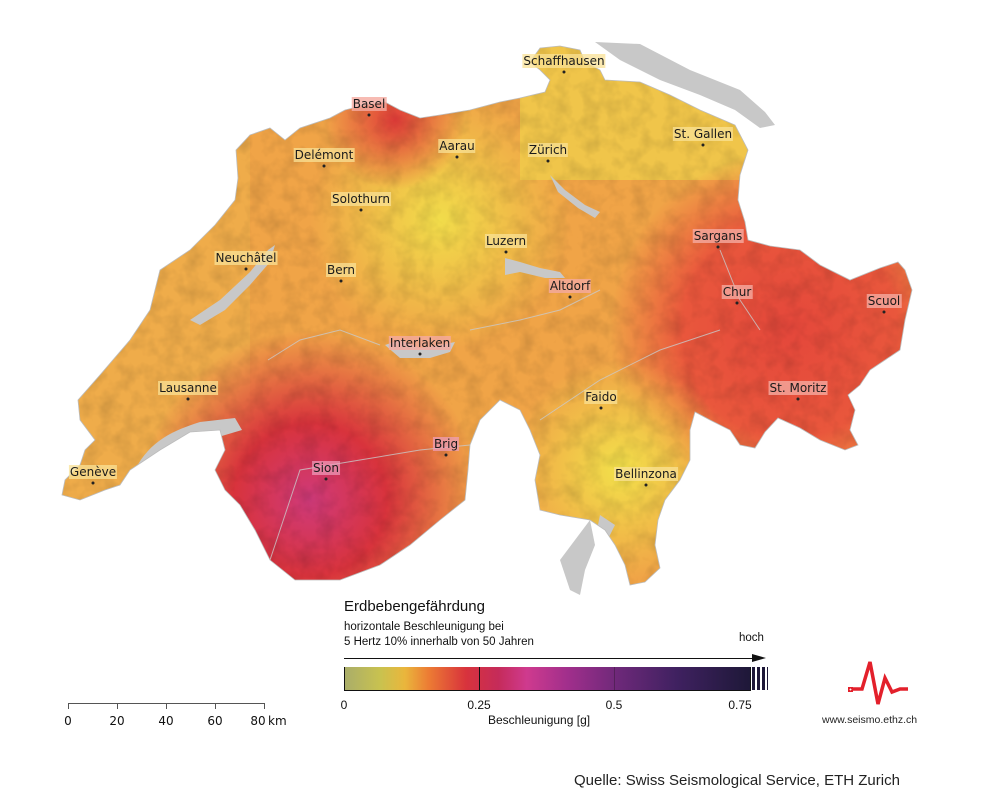 The image size is (990, 810). What do you see at coordinates (884, 301) in the screenshot?
I see `city-label: Scuol` at bounding box center [884, 301].